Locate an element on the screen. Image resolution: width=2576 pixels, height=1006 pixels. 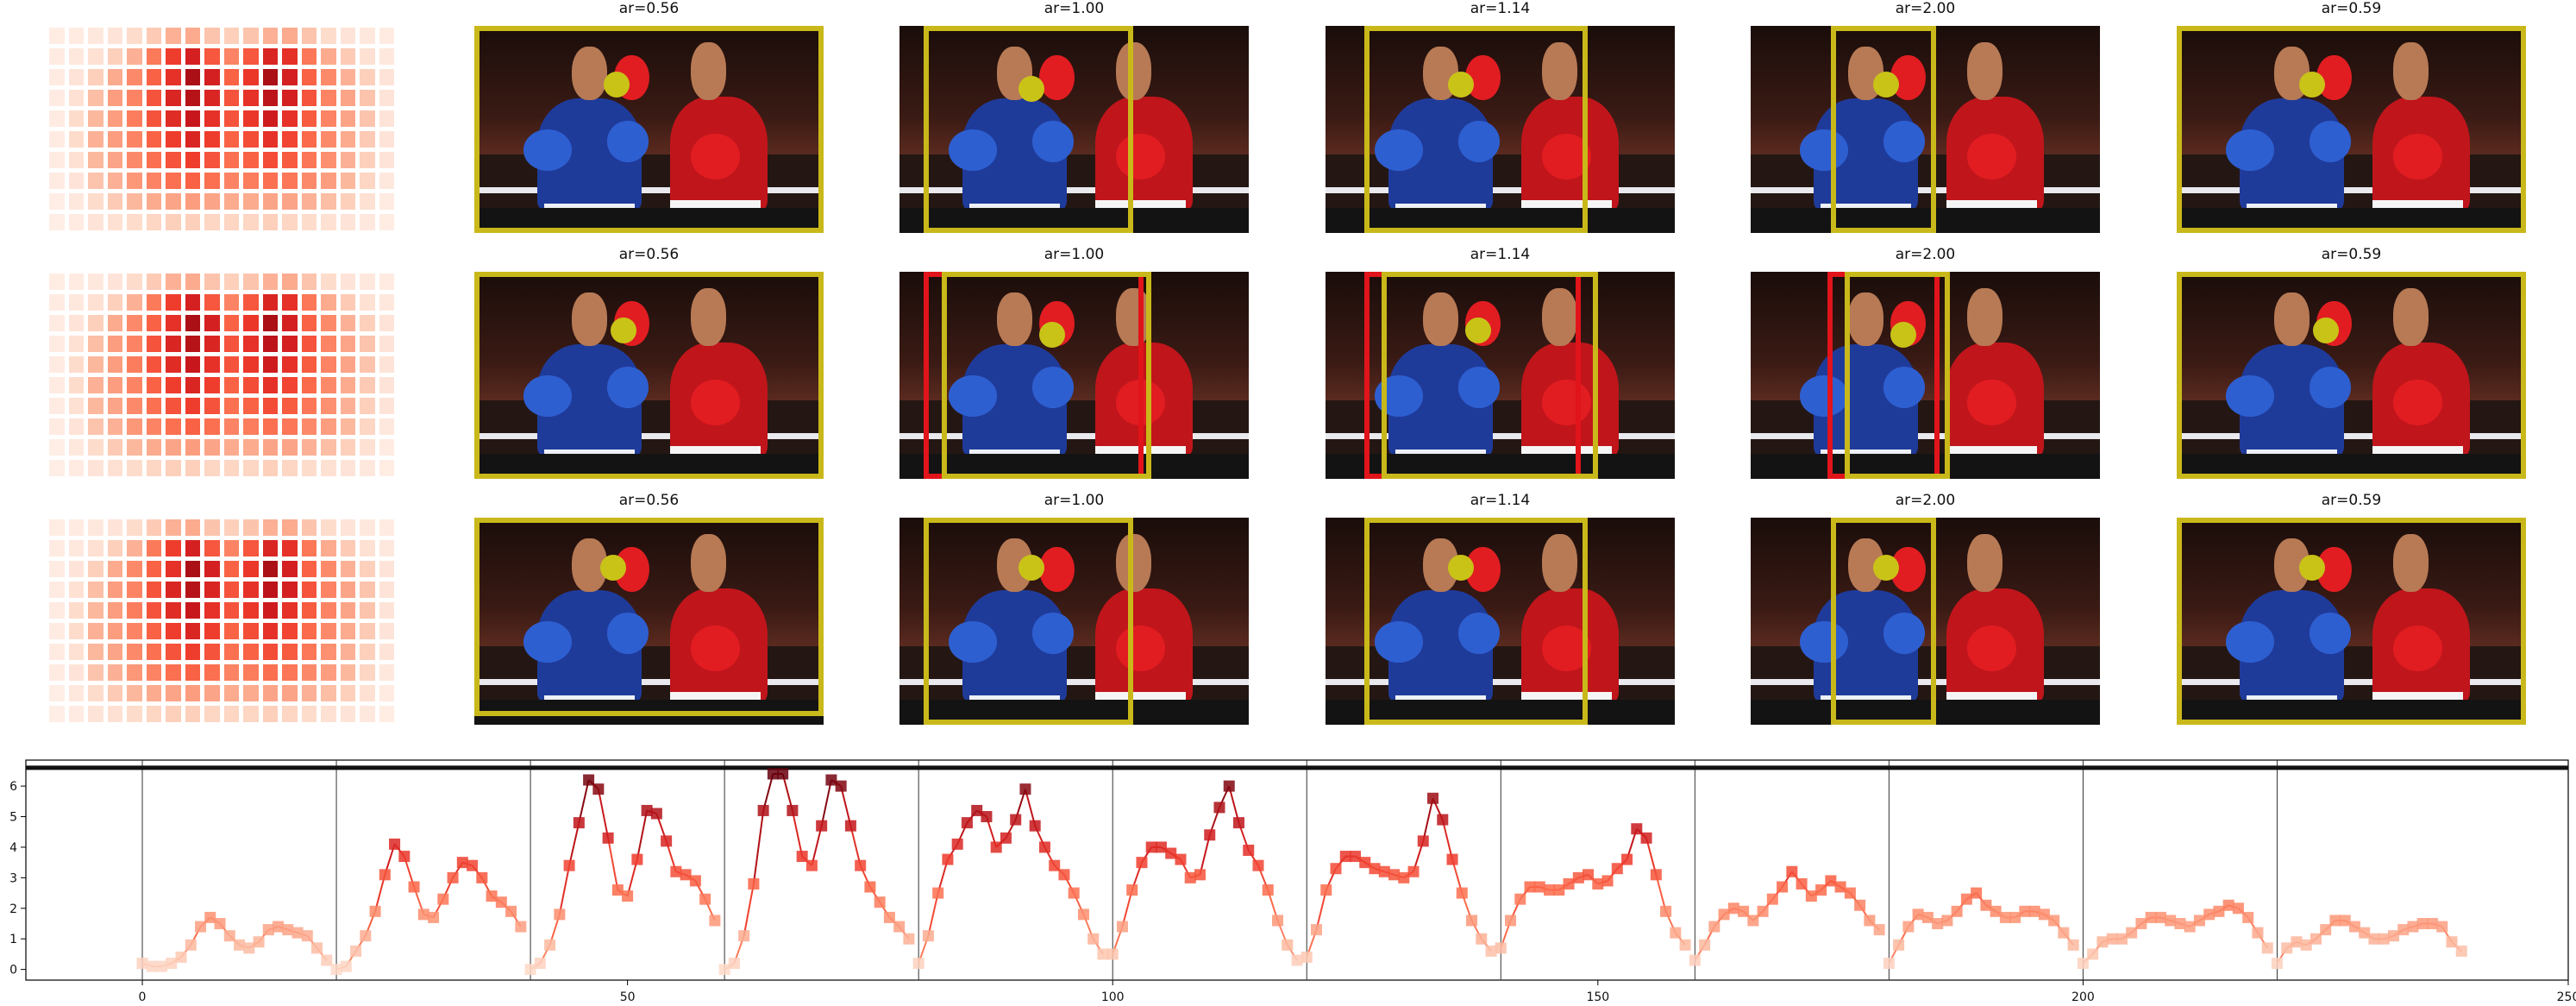
focus-point is located at coordinates (1031, 569).